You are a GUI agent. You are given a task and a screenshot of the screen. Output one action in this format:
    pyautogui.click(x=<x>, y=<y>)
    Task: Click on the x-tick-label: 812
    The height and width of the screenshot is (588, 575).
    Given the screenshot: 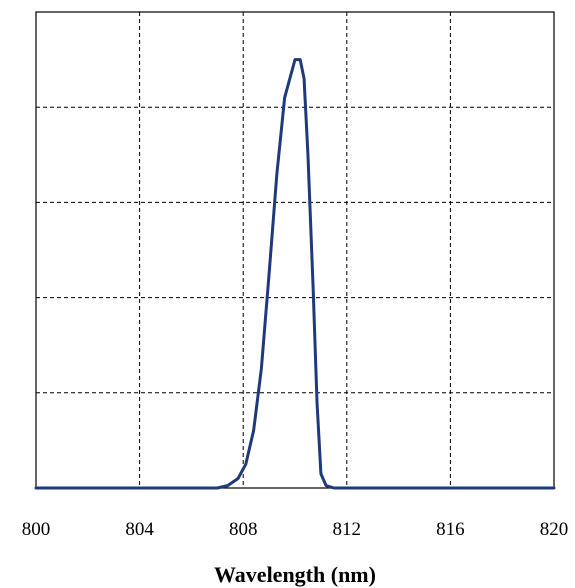 What is the action you would take?
    pyautogui.click(x=347, y=529)
    